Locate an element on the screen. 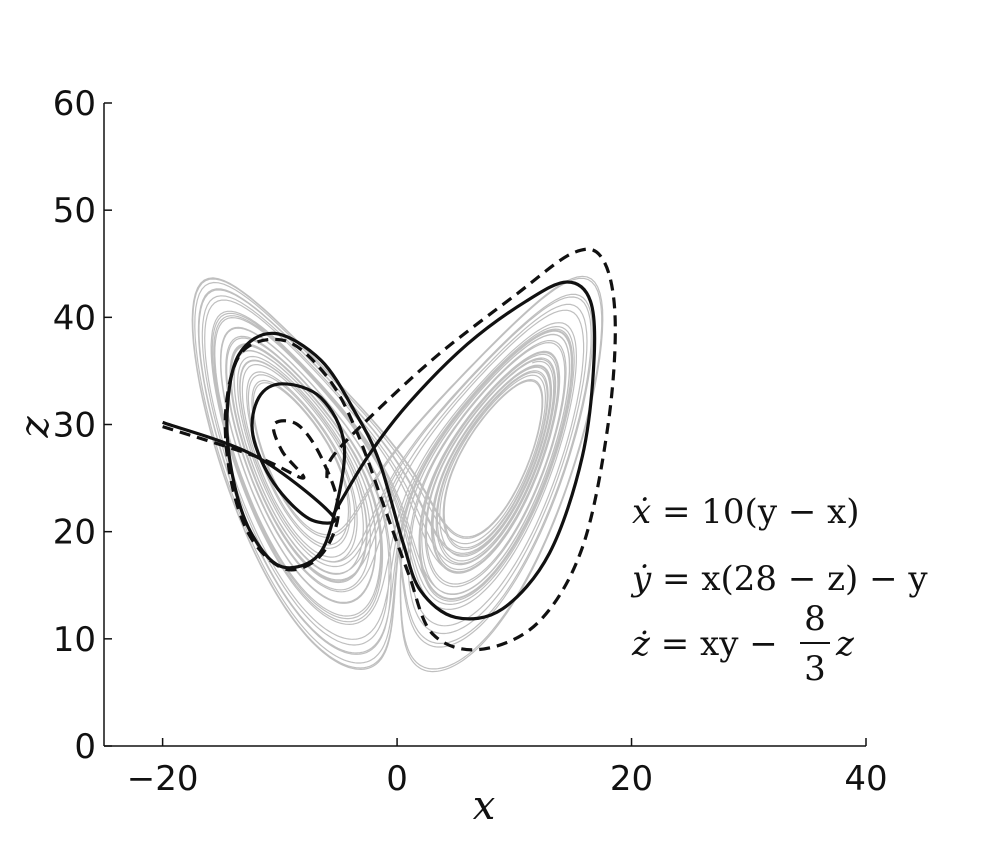  equation-y-lhs: ẏ is located at coordinates (641, 579).